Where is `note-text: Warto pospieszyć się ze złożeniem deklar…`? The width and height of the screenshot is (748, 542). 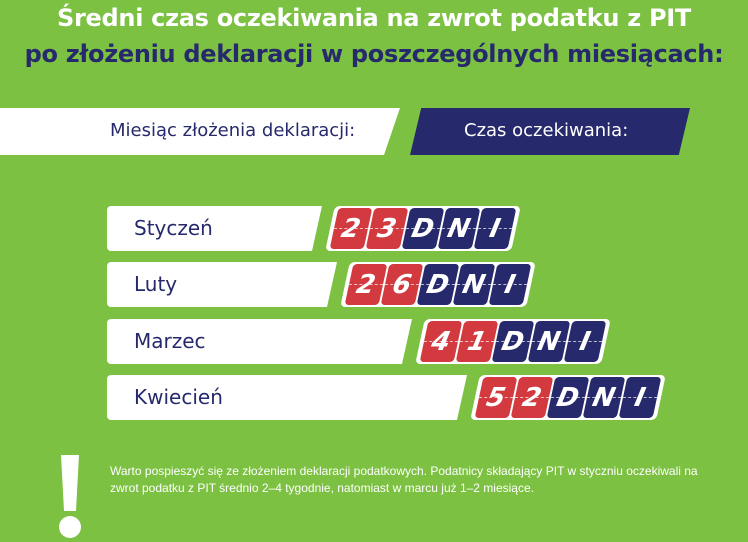 note-text: Warto pospieszyć się ze złożeniem deklar… is located at coordinates (404, 479).